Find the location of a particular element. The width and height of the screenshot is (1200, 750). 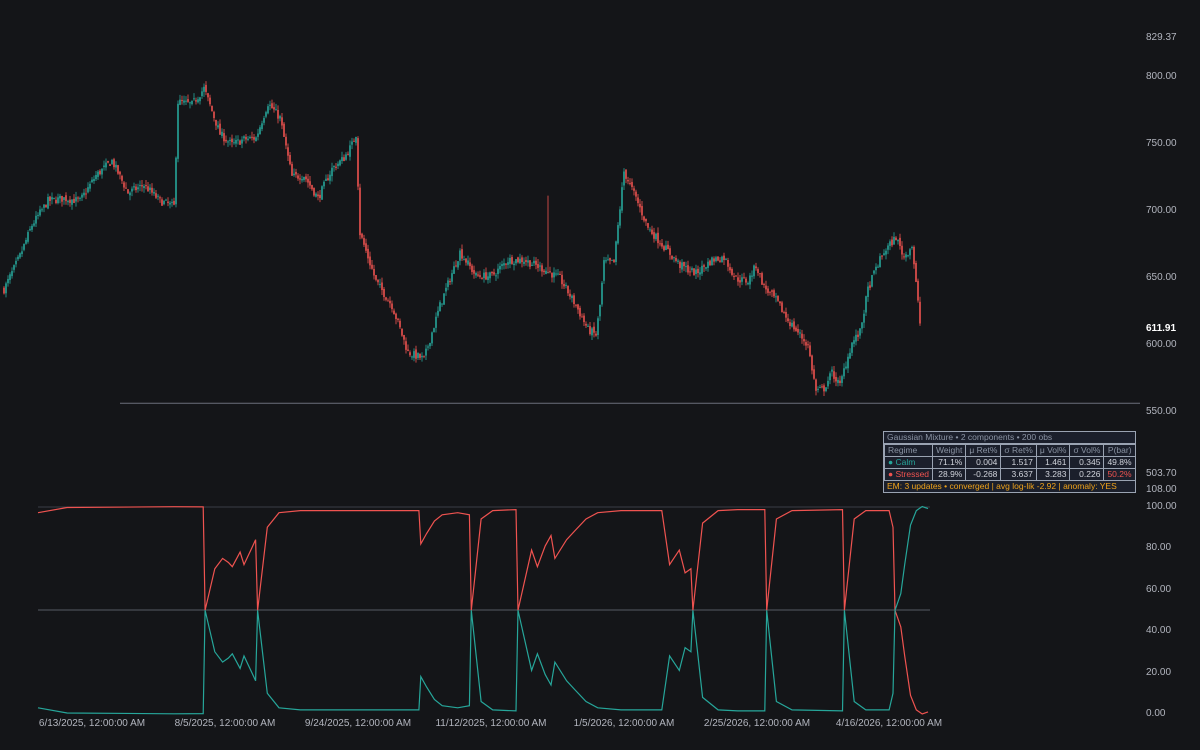

gmm-stressed-p-bar: 50.2% is located at coordinates (1119, 474).